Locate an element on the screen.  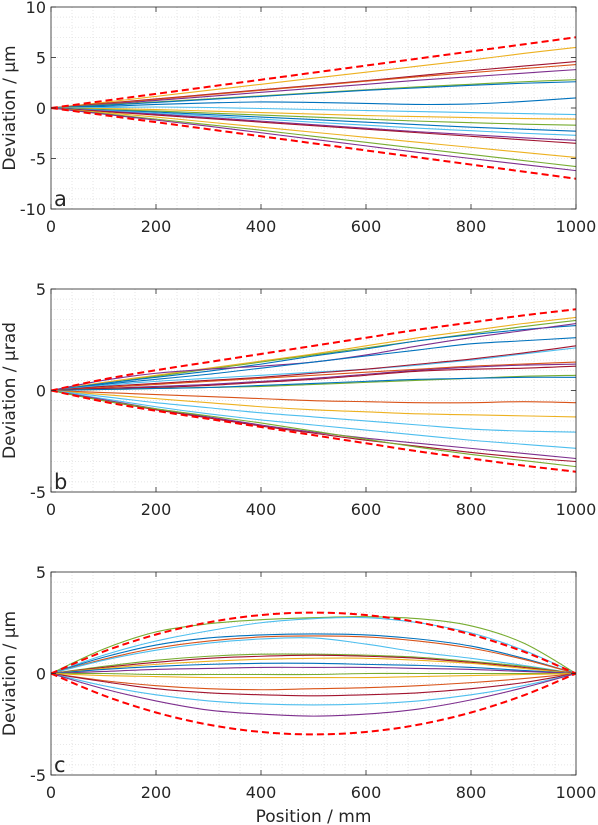
panel-letter: a is located at coordinates (60, 199).